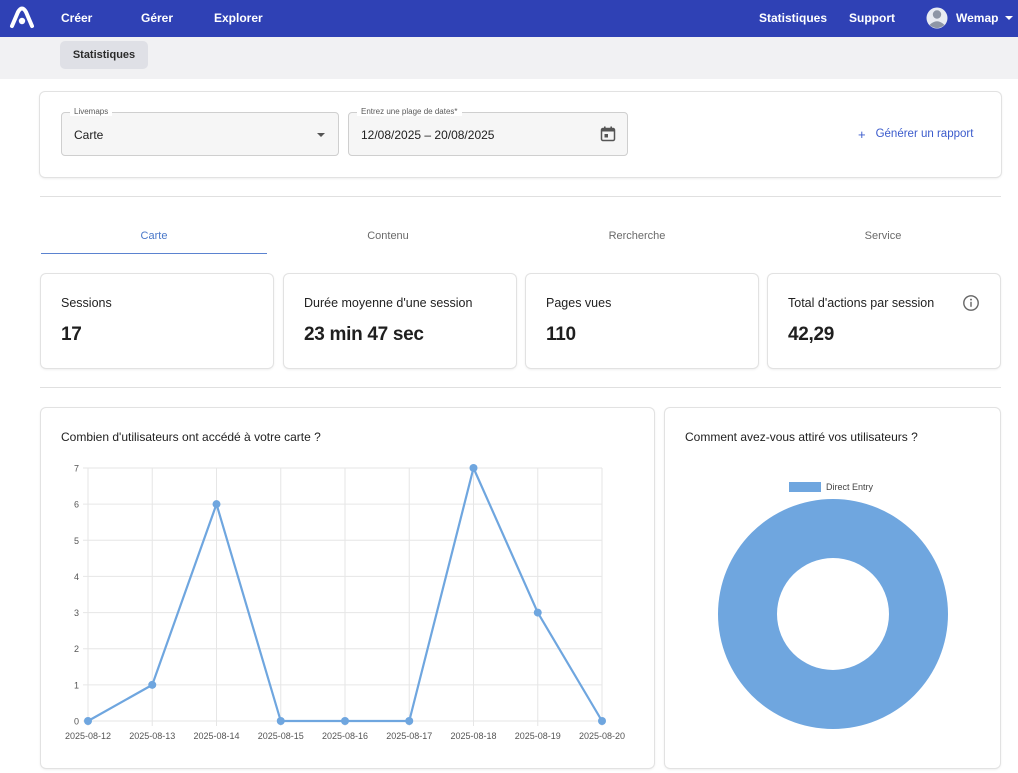 This screenshot has width=1018, height=773. Describe the element at coordinates (811, 334) in the screenshot. I see `stat-value: 42,29` at that location.